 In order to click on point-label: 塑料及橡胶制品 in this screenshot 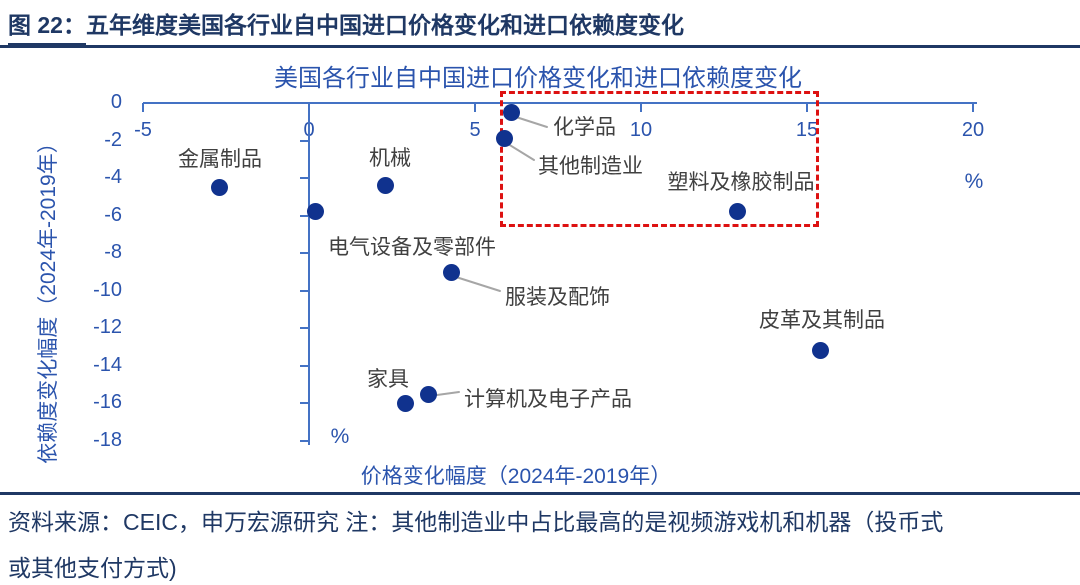, I will do `click(741, 182)`.